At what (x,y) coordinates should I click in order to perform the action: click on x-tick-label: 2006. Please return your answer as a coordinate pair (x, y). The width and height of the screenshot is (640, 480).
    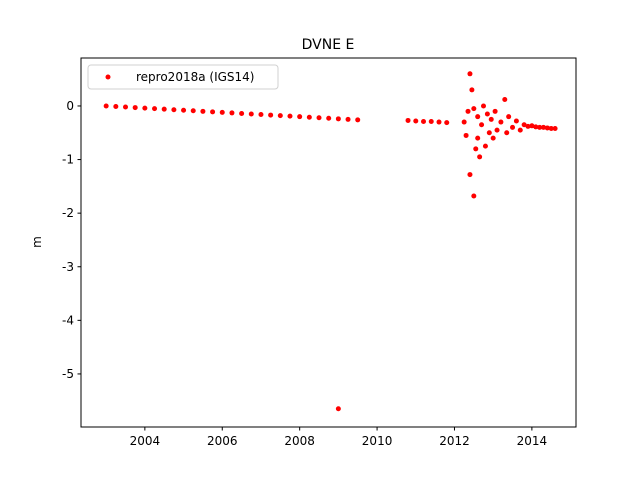
    Looking at the image, I should click on (222, 441).